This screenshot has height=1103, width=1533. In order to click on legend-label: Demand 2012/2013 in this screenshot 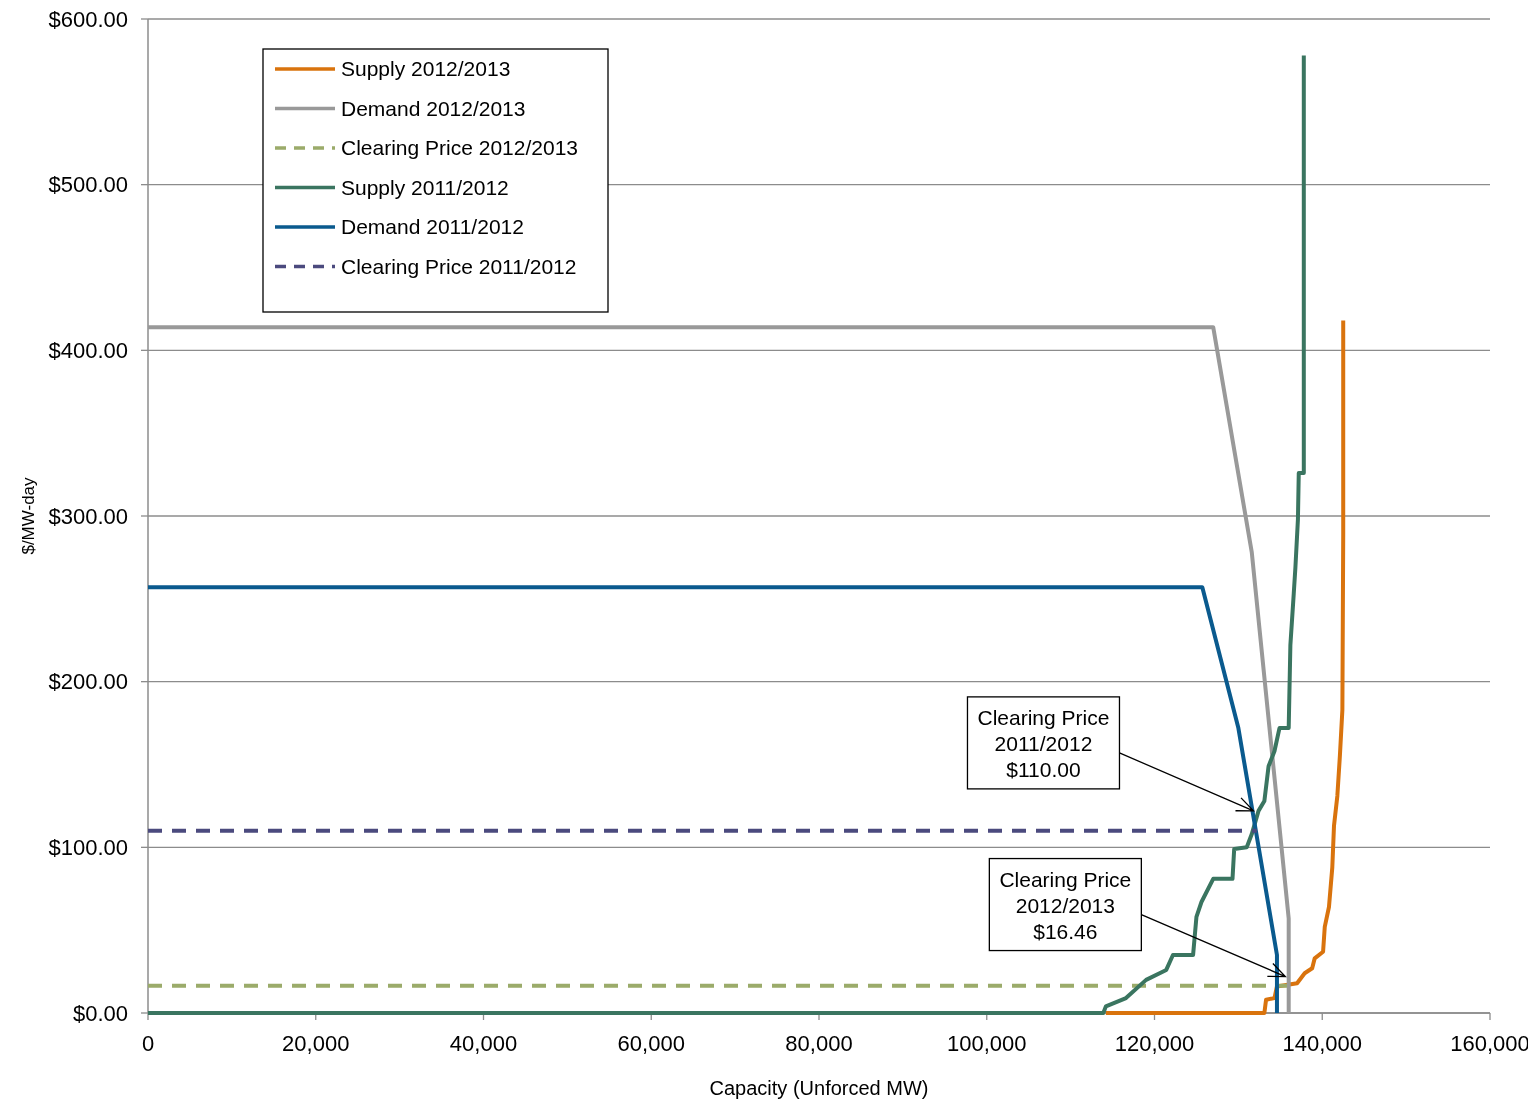, I will do `click(433, 108)`.